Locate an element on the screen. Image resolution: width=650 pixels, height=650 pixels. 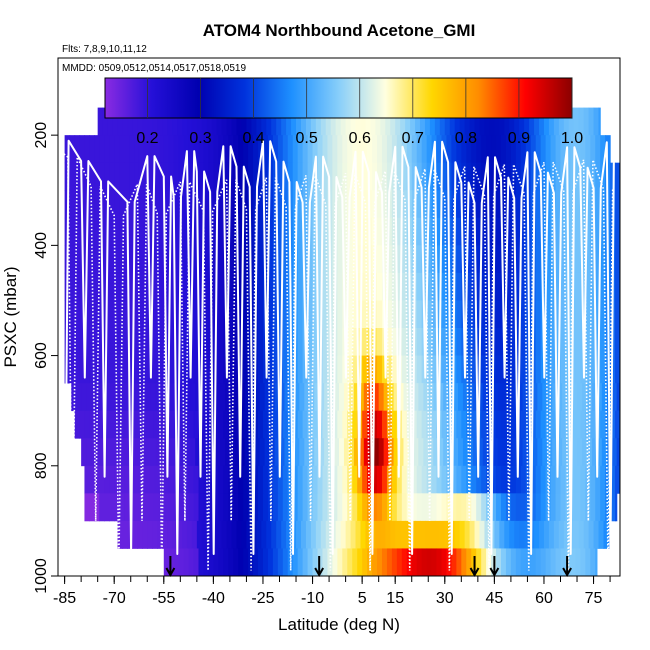
x-axis: -85 -70 -55 -40 -25 -10 5 15 30 45 60 75 is located at coordinates (332, 591).